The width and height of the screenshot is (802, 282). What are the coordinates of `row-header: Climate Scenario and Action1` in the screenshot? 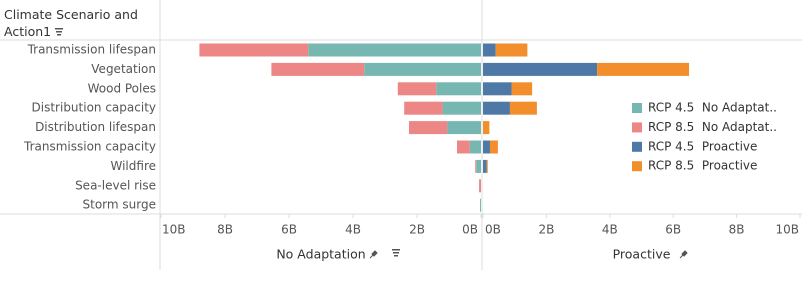 It's located at (79, 23).